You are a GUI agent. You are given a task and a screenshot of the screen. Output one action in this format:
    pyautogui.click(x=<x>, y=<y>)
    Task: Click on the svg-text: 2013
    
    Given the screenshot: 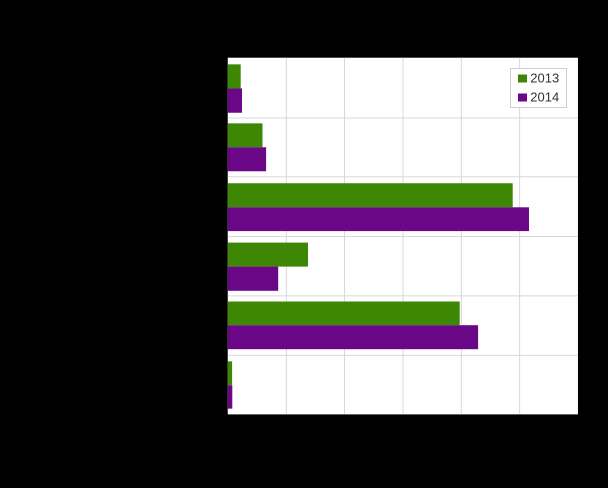 What is the action you would take?
    pyautogui.click(x=544, y=77)
    